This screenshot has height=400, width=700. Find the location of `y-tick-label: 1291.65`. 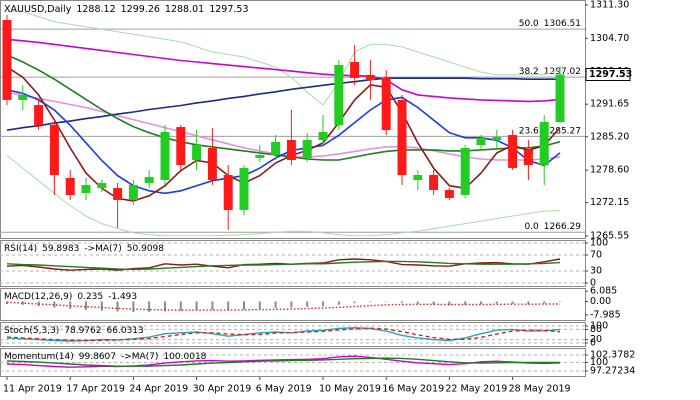

y-tick-label: 1291.65 is located at coordinates (609, 104).